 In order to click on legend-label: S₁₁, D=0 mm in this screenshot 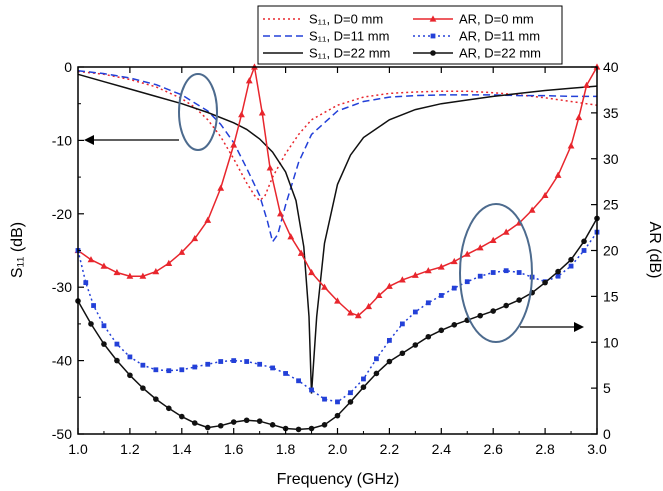, I will do `click(346, 19)`.